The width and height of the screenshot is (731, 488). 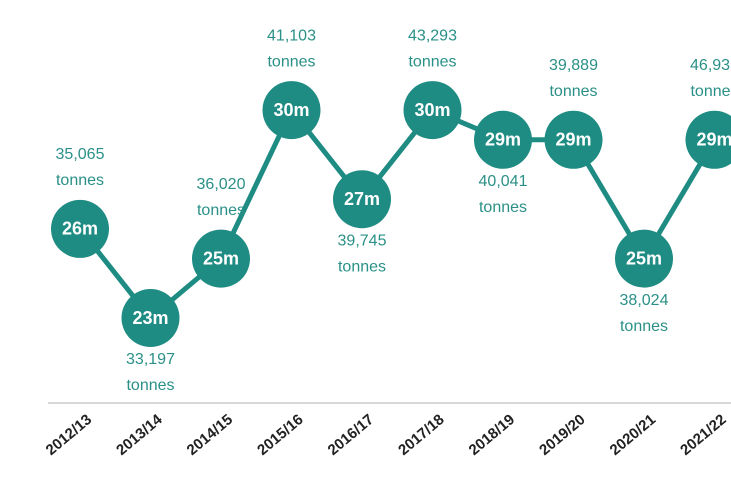 What do you see at coordinates (562, 435) in the screenshot?
I see `x-tick-label: 2019/20` at bounding box center [562, 435].